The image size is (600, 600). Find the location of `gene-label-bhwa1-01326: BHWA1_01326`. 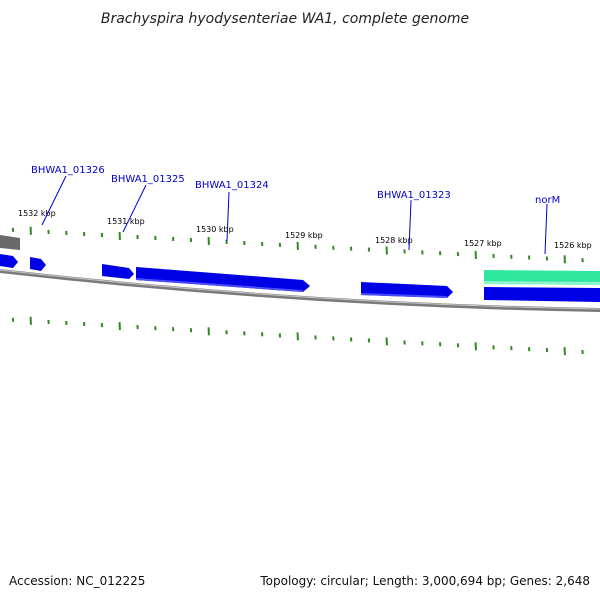

gene-label-bhwa1-01326: BHWA1_01326 is located at coordinates (68, 170).